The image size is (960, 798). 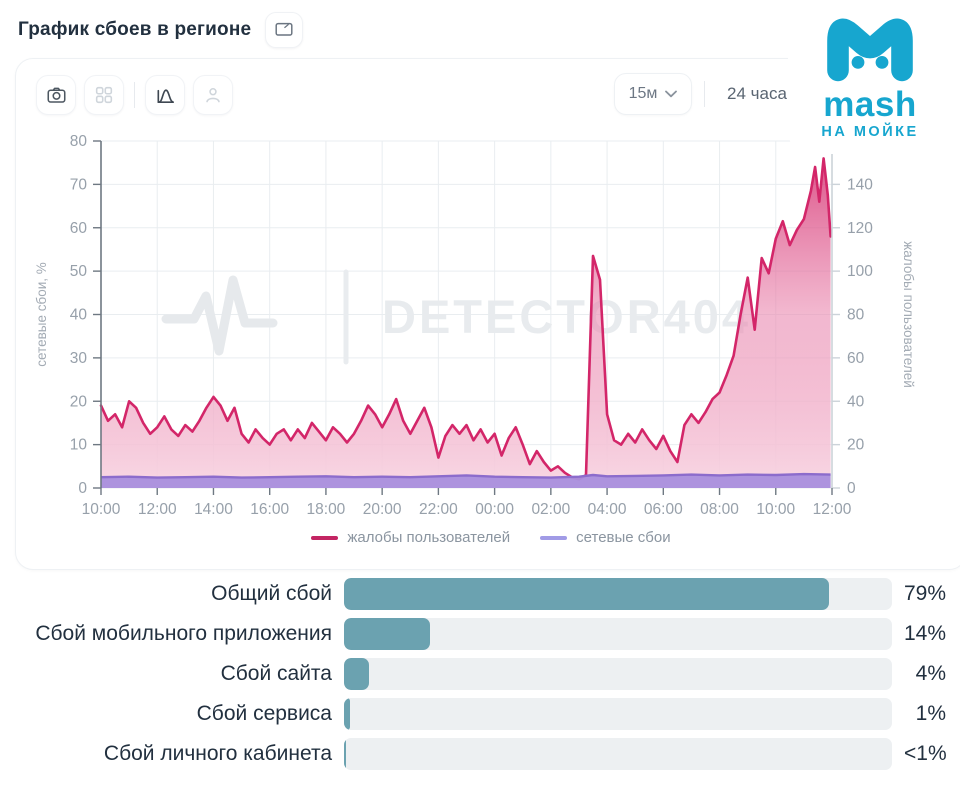 I want to click on x-axis-tick-label: 18:00, so click(x=326, y=509).